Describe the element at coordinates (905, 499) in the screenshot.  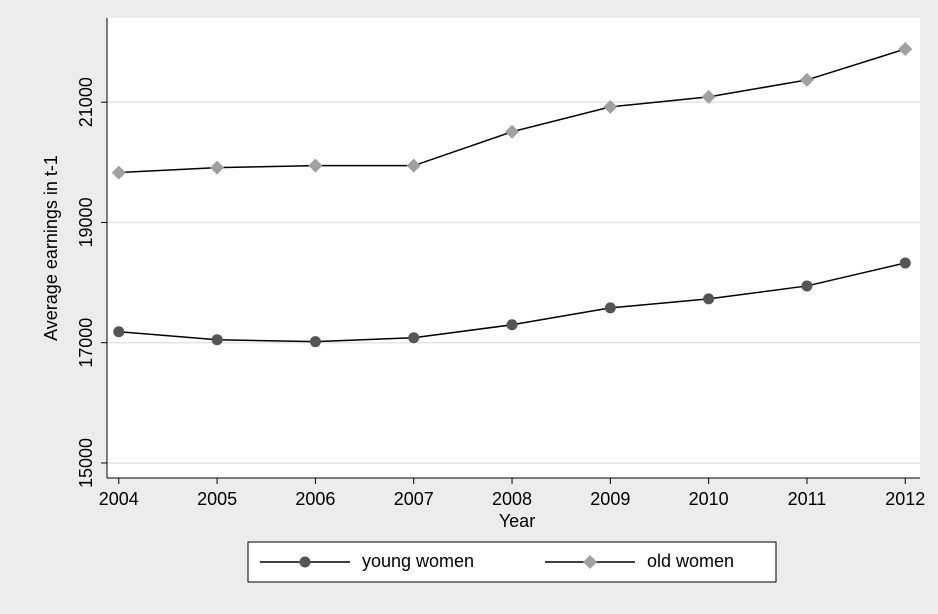
I see `x-tick-label: 2012` at that location.